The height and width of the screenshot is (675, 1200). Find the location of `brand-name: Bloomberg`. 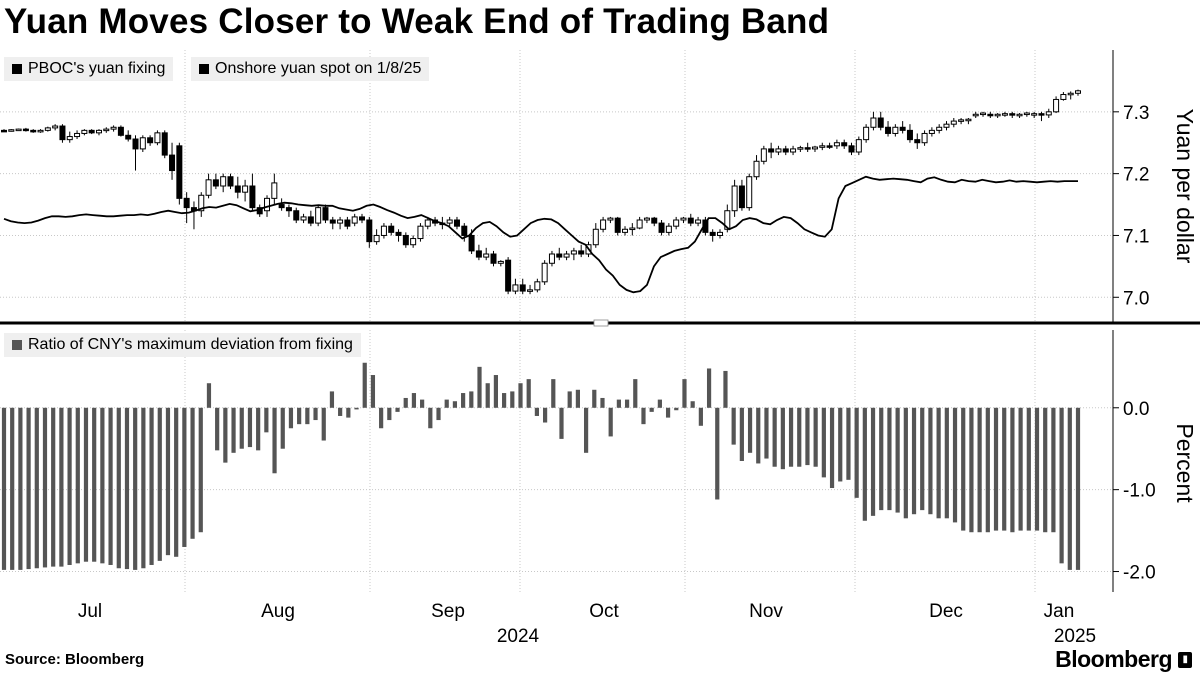

brand-name: Bloomberg is located at coordinates (1113, 659).